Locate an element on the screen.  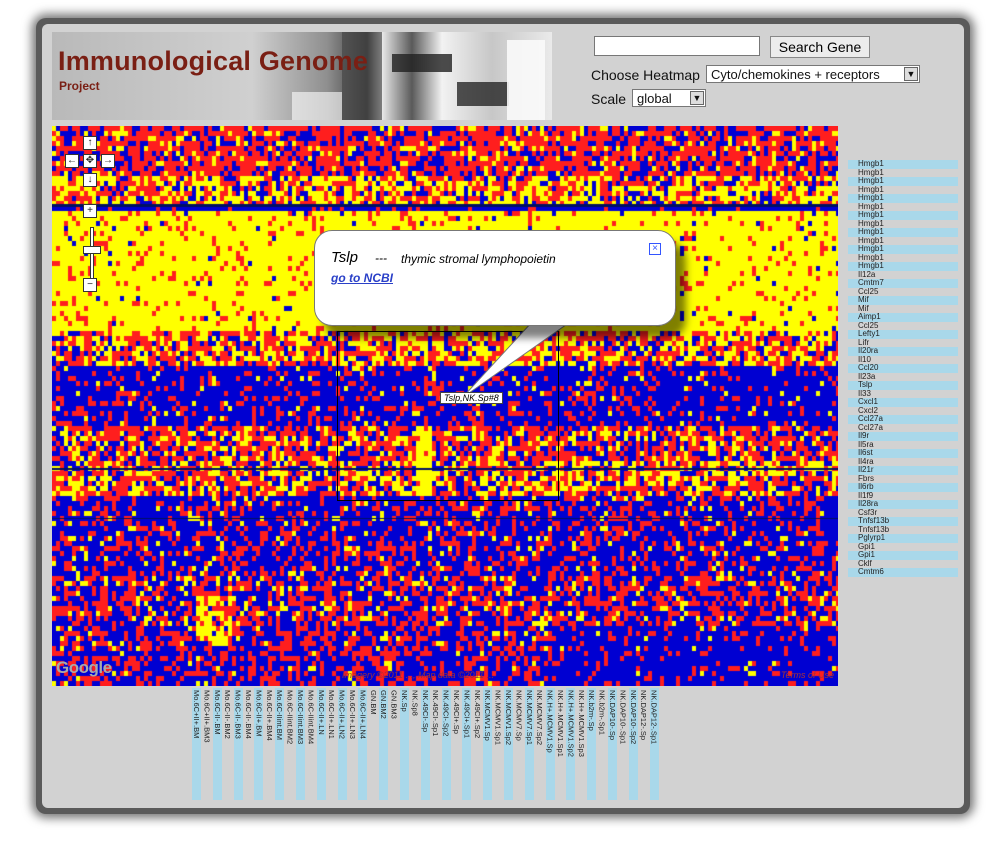
sample-label: NK.49CI+.Sp is located at coordinates (456, 744).